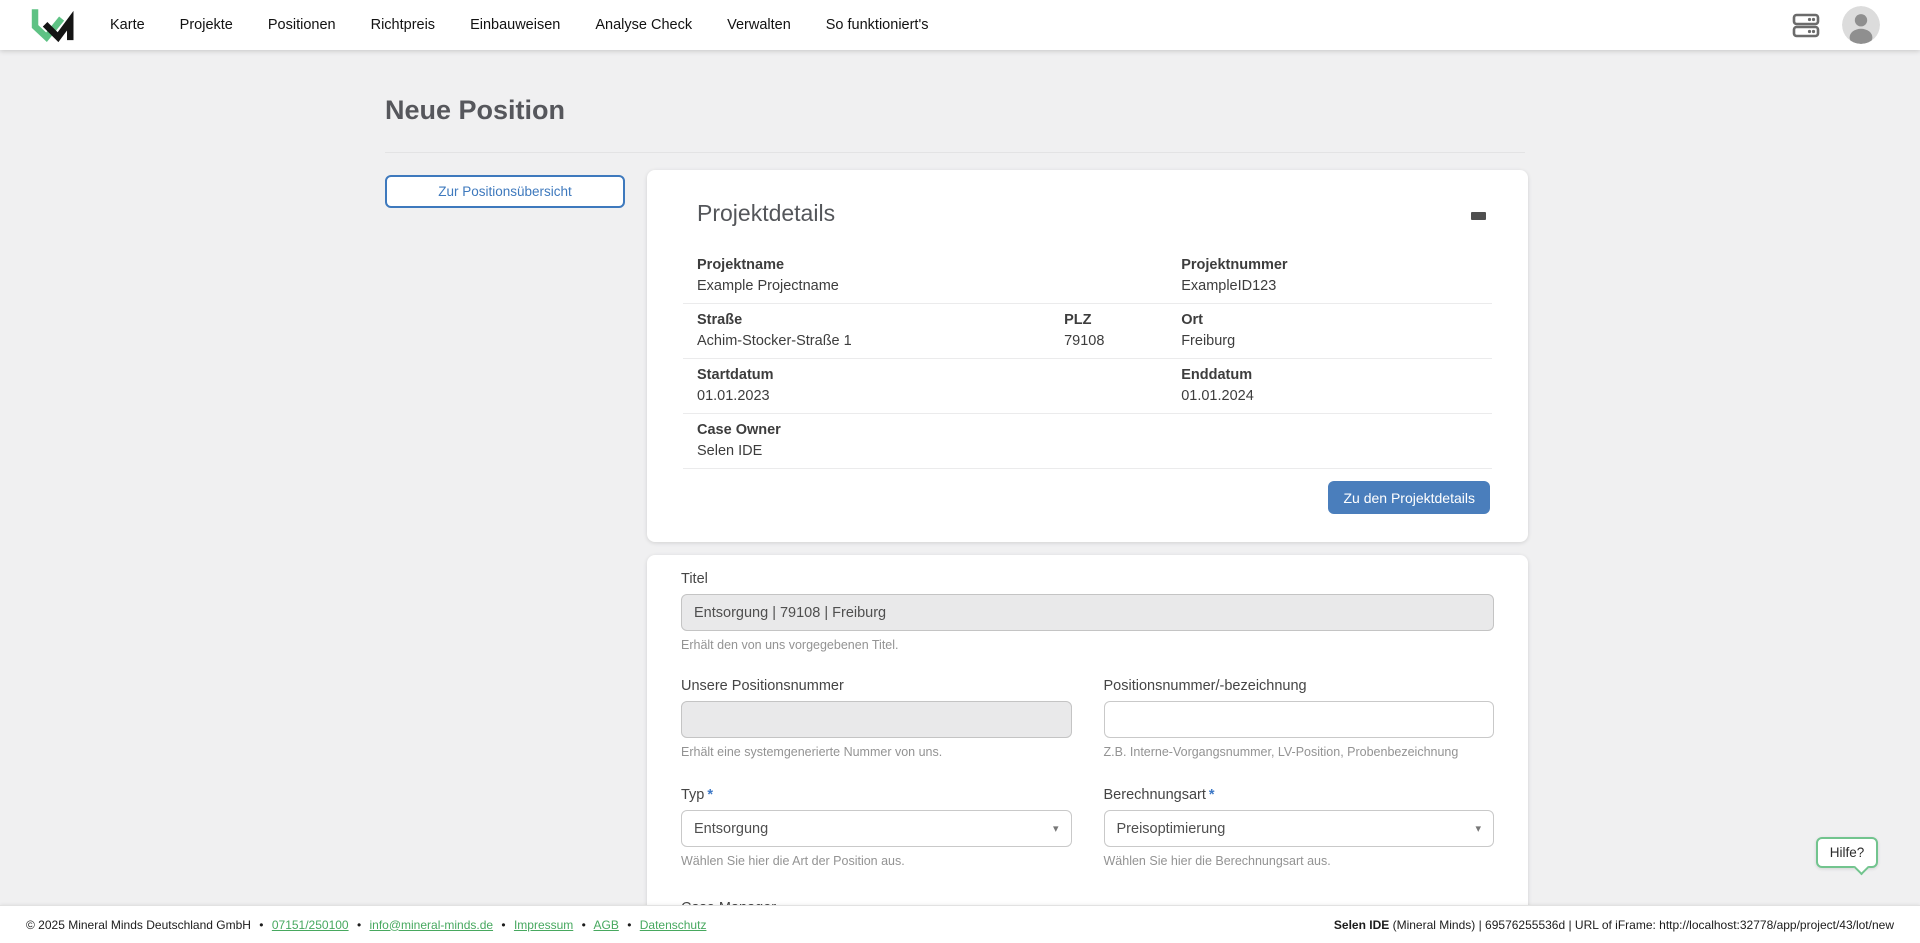 The width and height of the screenshot is (1920, 943). What do you see at coordinates (310, 924) in the screenshot?
I see `footer-phone-link: 07151/250100` at bounding box center [310, 924].